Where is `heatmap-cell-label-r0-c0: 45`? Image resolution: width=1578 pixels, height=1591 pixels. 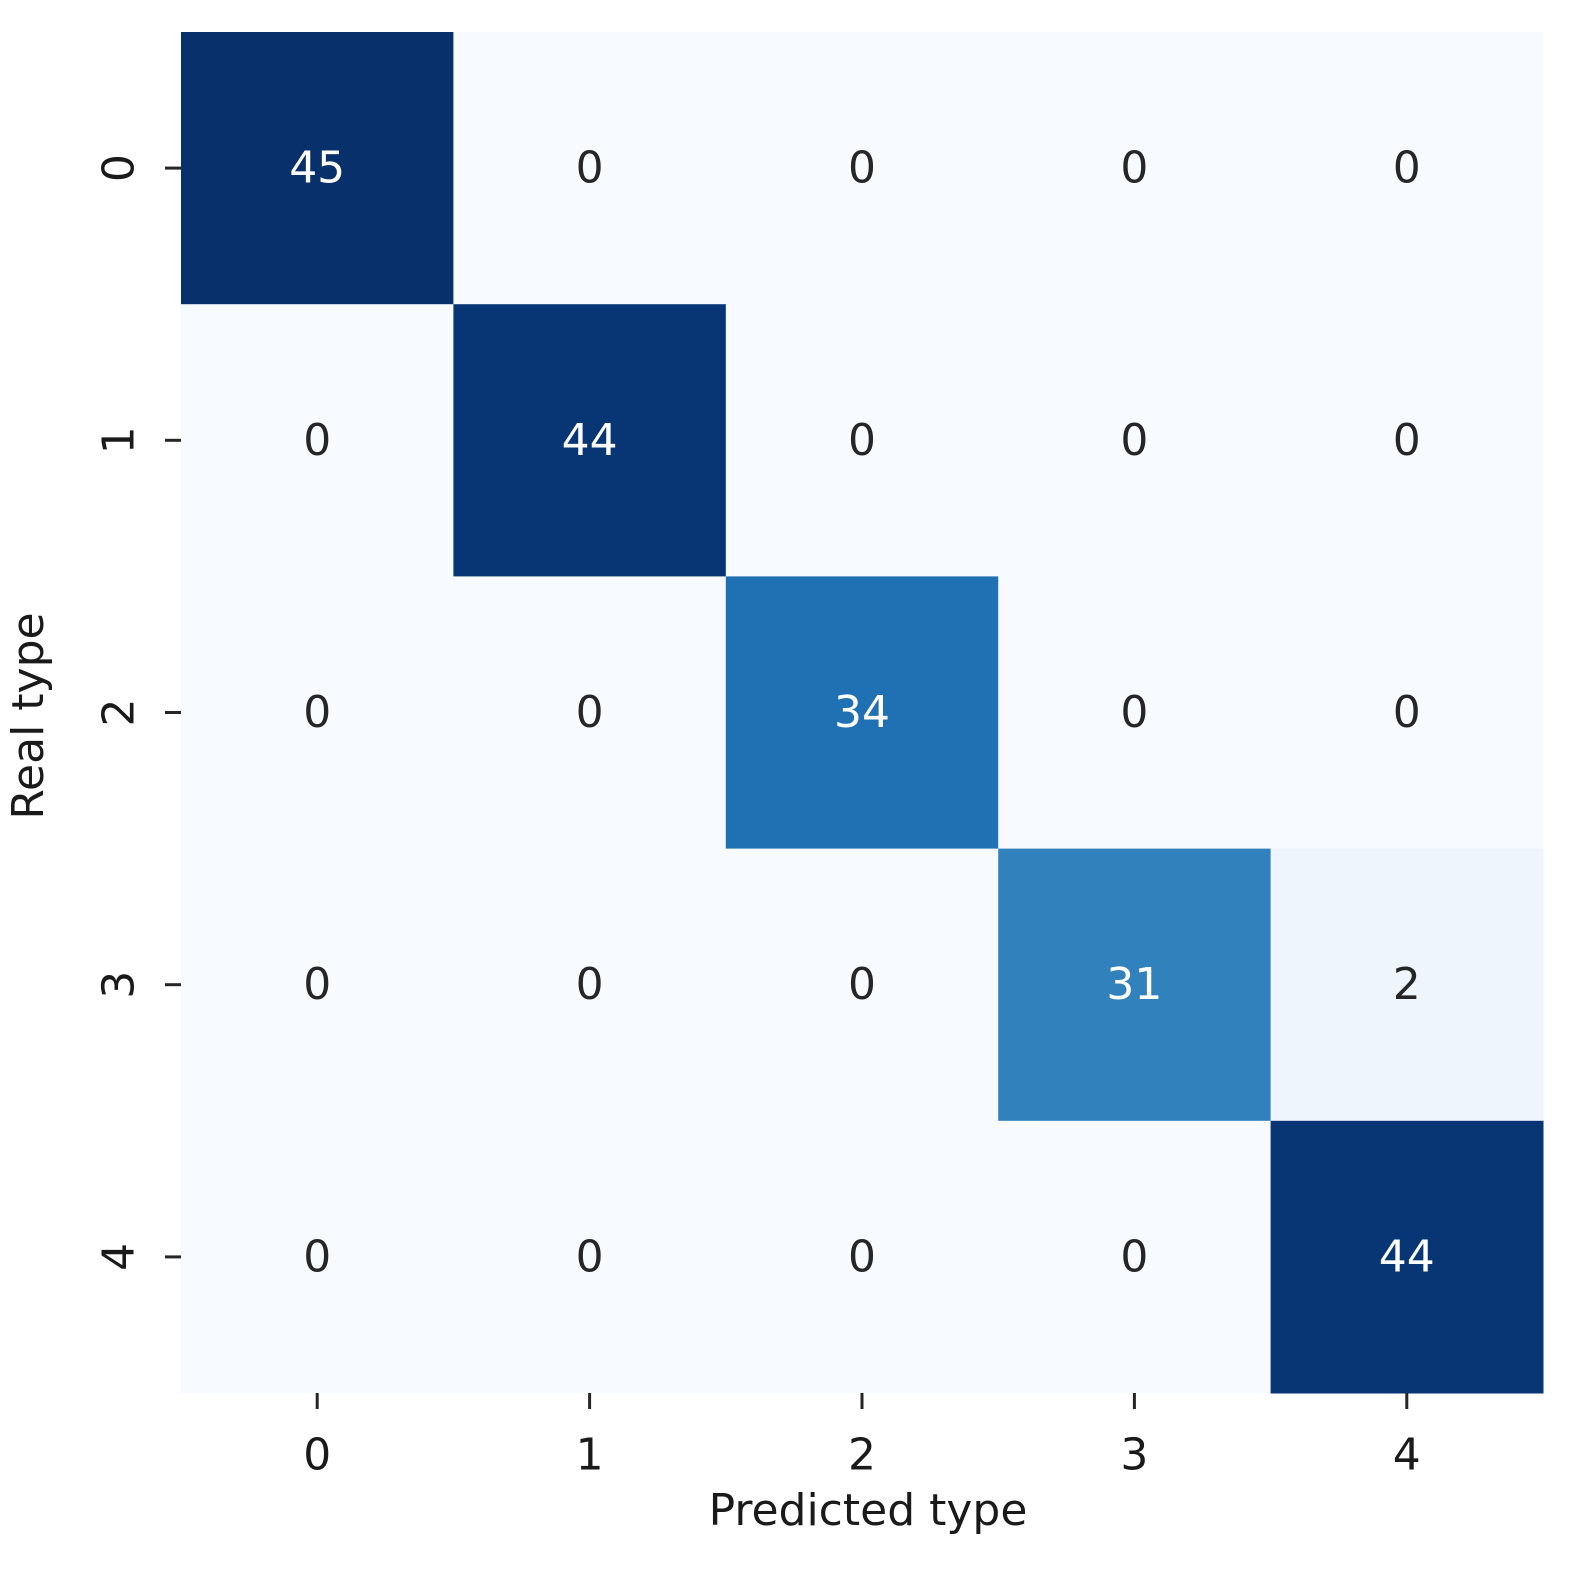
heatmap-cell-label-r0-c0: 45 is located at coordinates (317, 168).